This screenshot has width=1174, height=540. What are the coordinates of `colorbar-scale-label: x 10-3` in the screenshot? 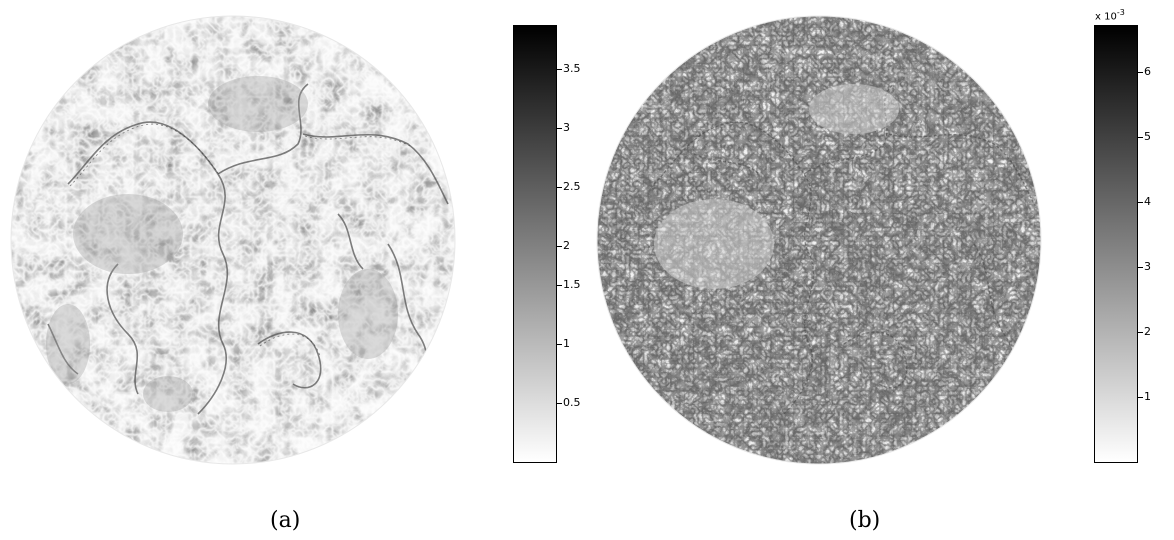 It's located at (1110, 15).